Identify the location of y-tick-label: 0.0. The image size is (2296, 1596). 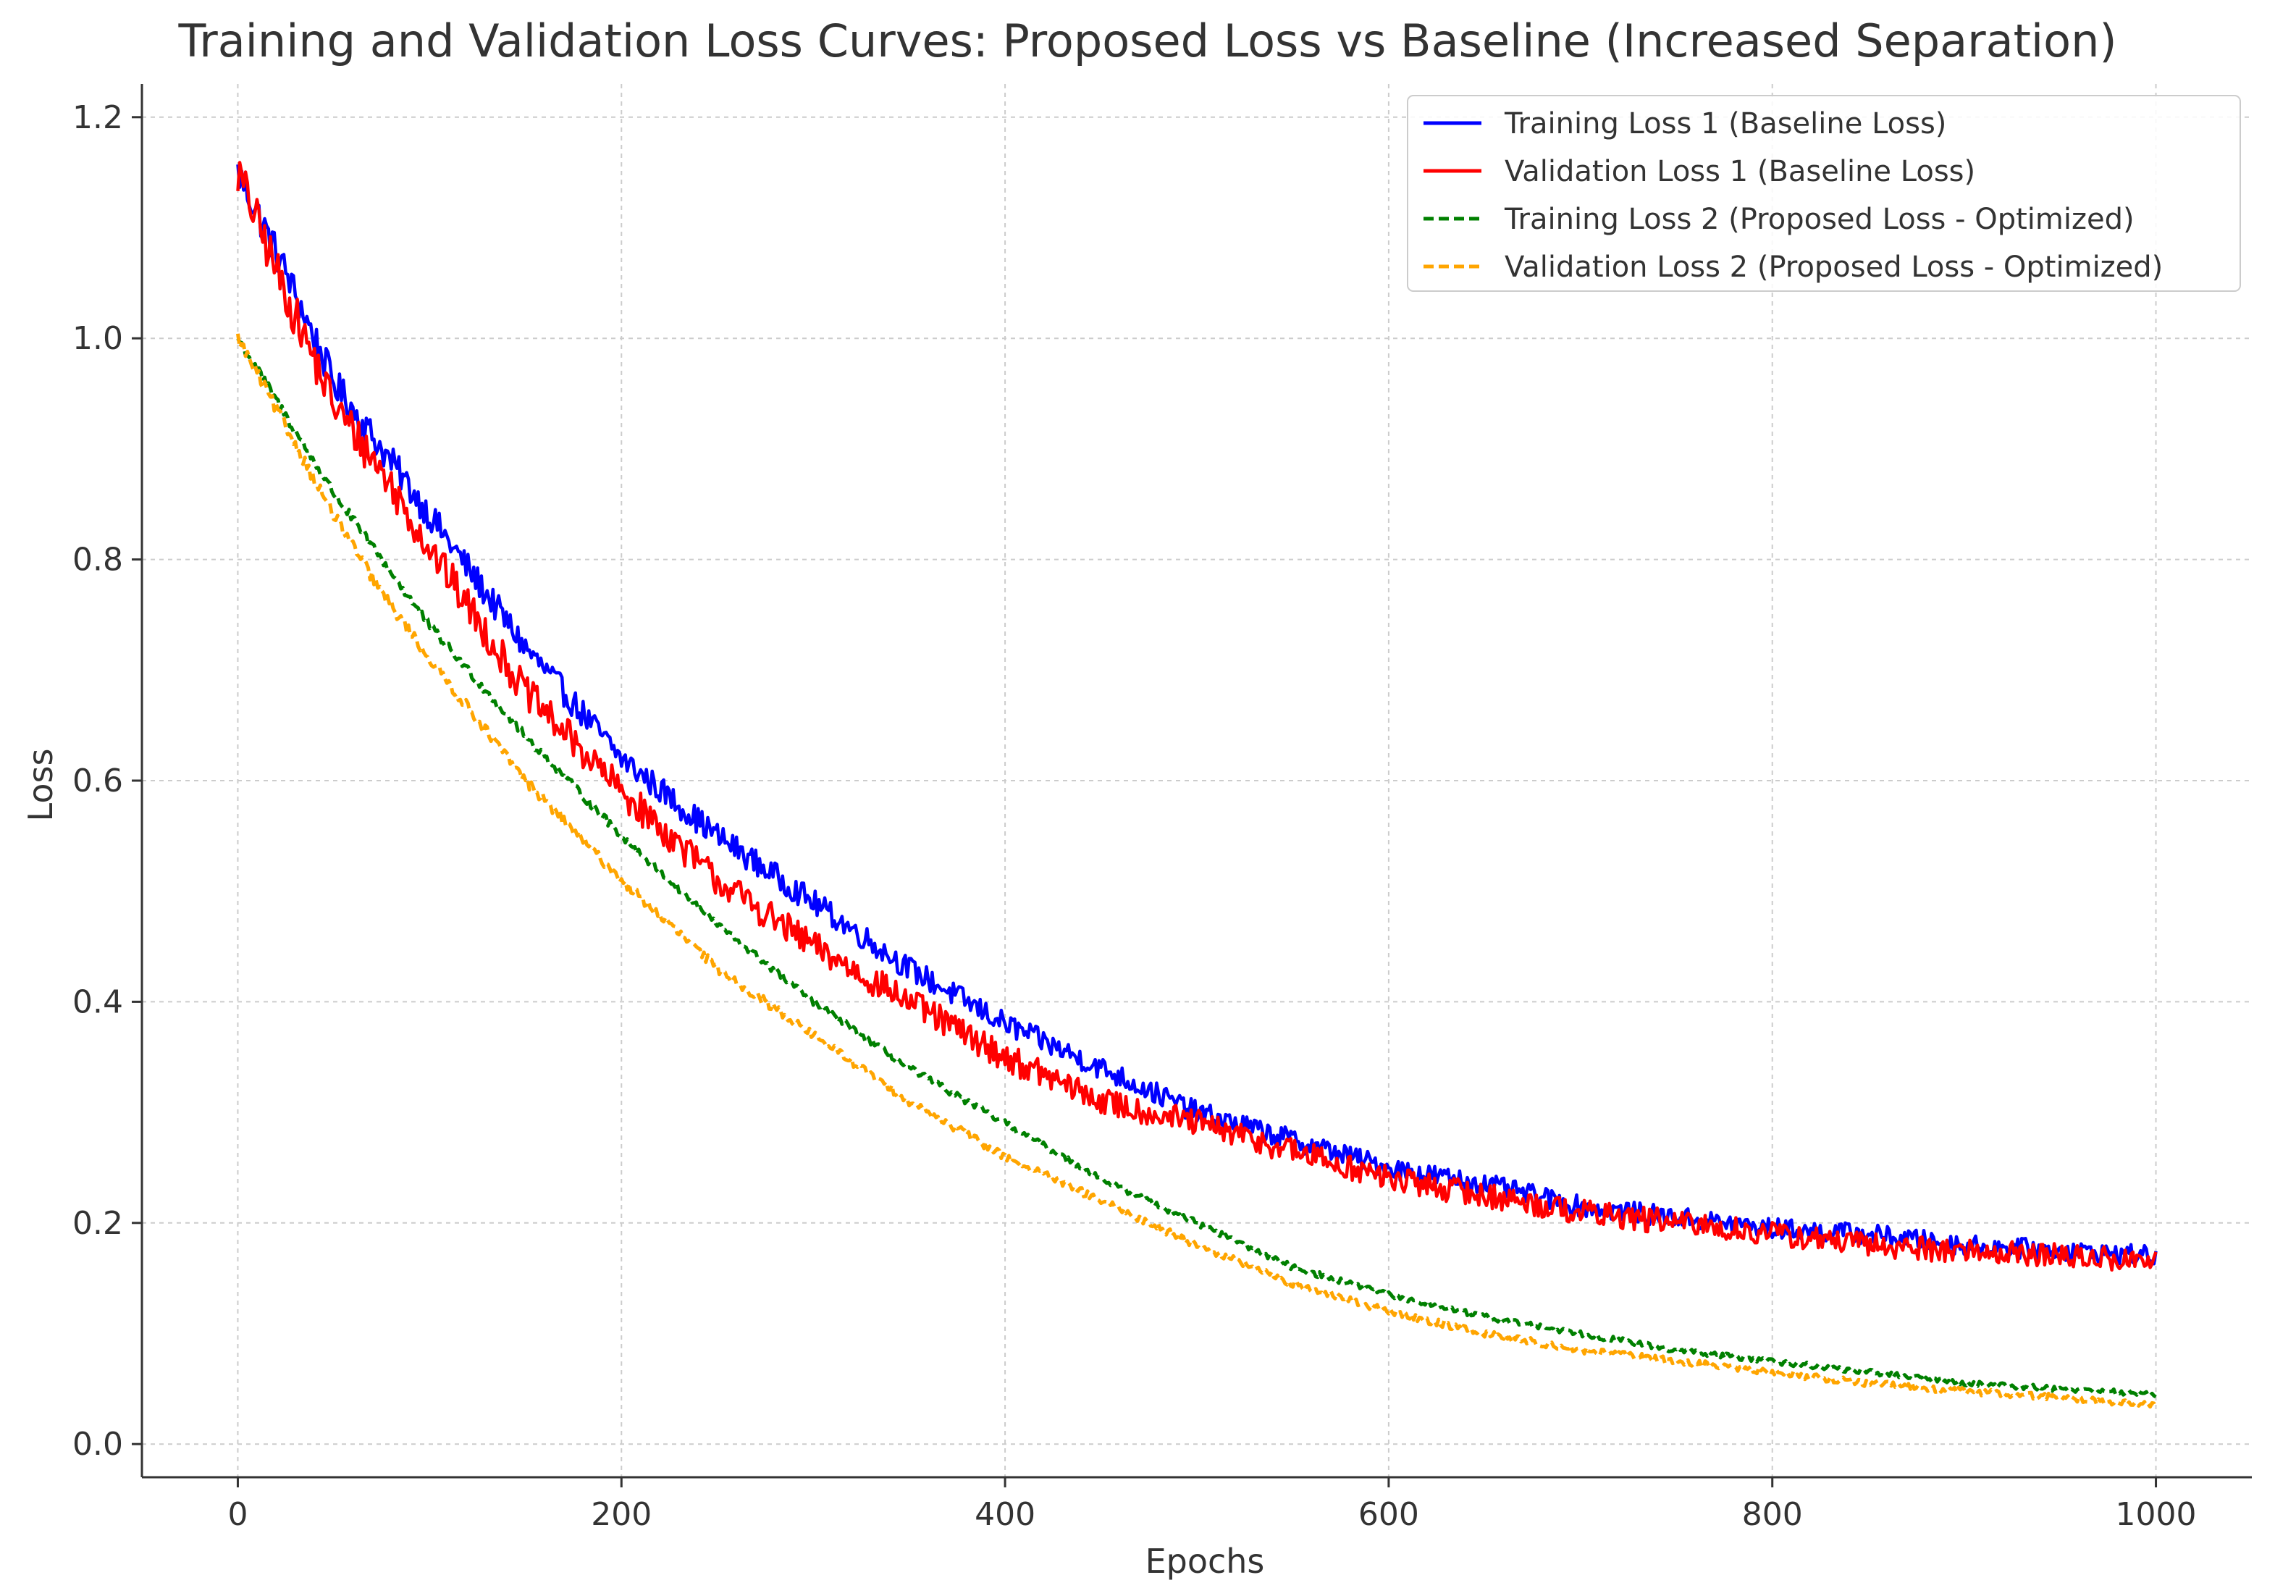
(97, 1444).